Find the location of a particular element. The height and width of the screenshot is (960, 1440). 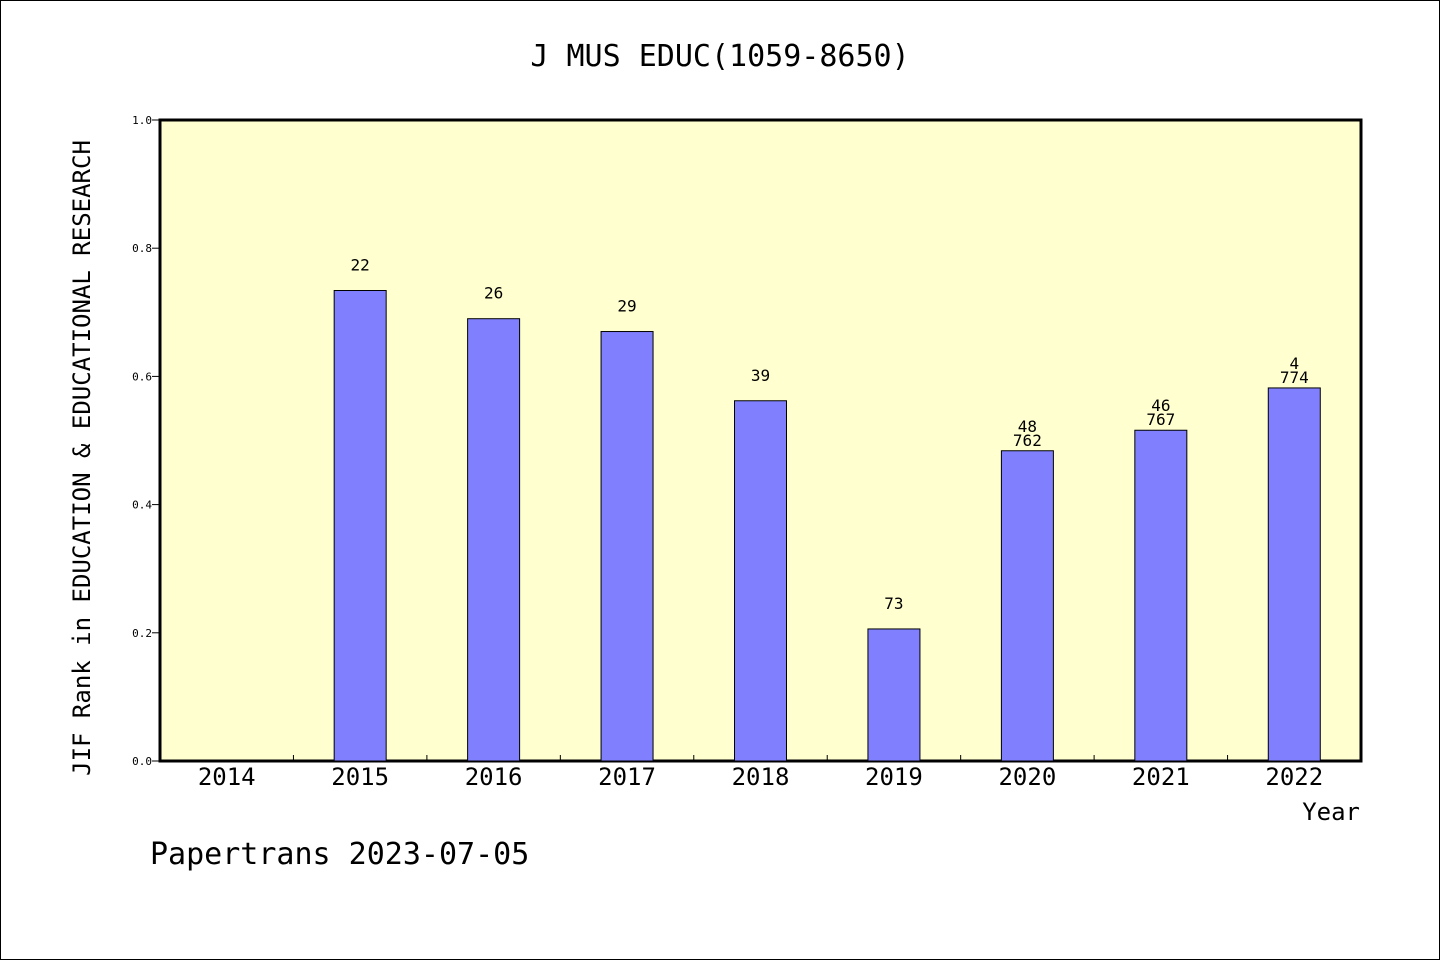

x-axis: 2014 2015 2016 2017 2018 2019 2020 2021 2022 is located at coordinates (760, 773).